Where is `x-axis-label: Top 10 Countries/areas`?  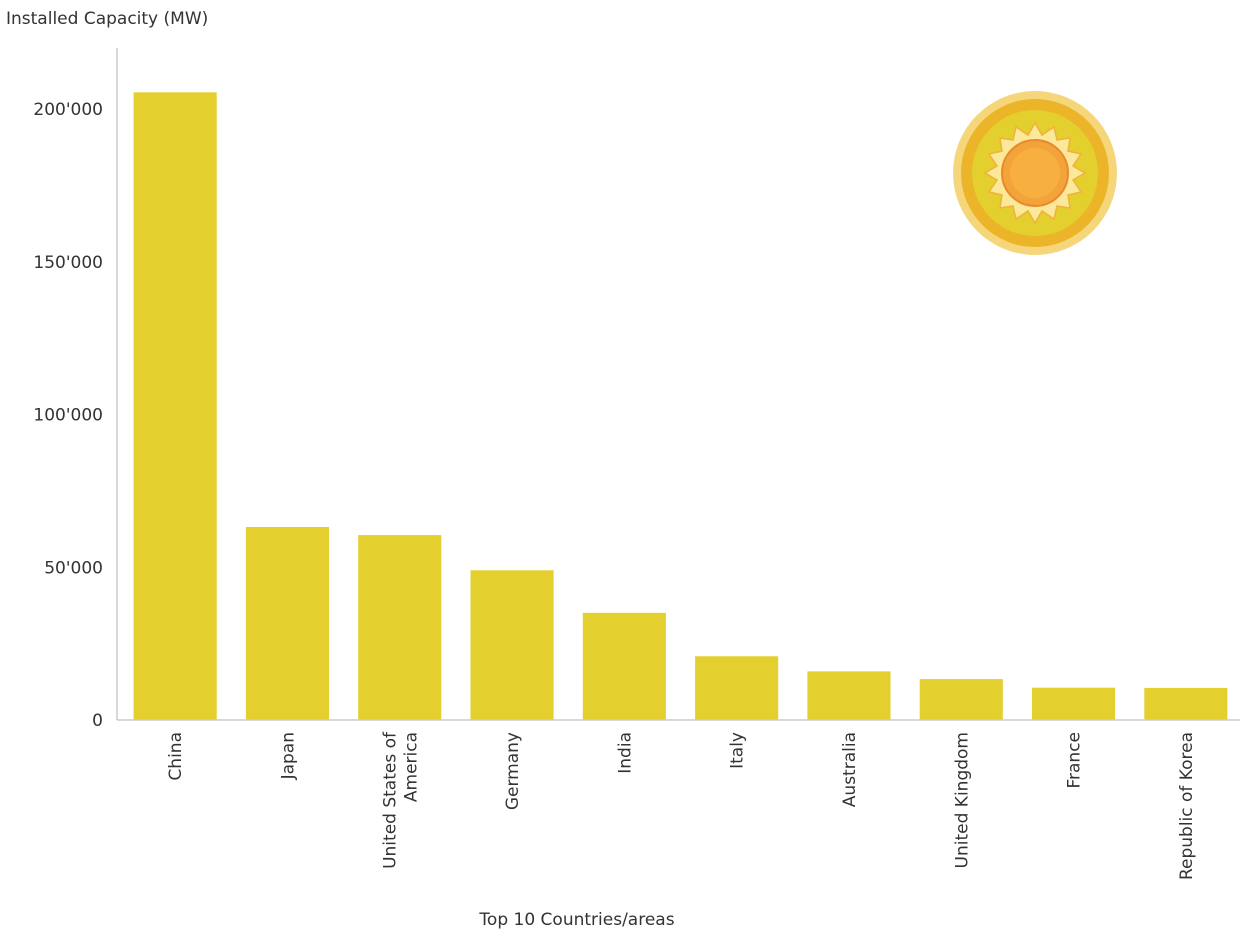
x-axis-label: Top 10 Countries/areas is located at coordinates (576, 920).